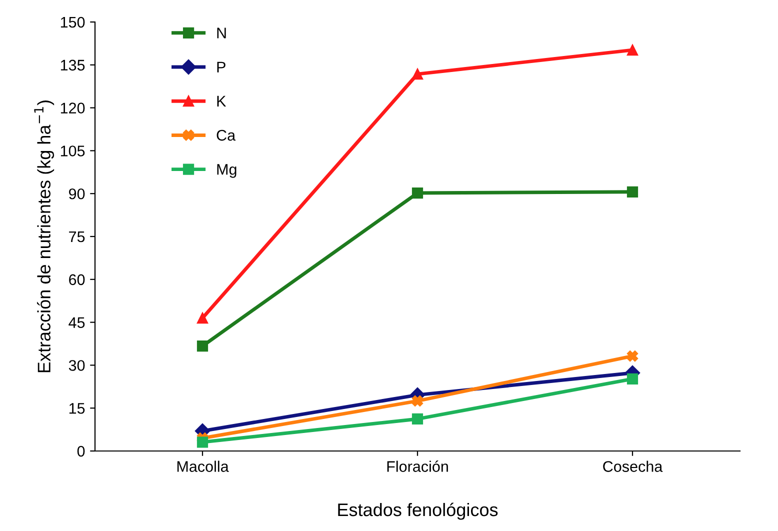  I want to click on y-tick-label: 60, so click(77, 280).